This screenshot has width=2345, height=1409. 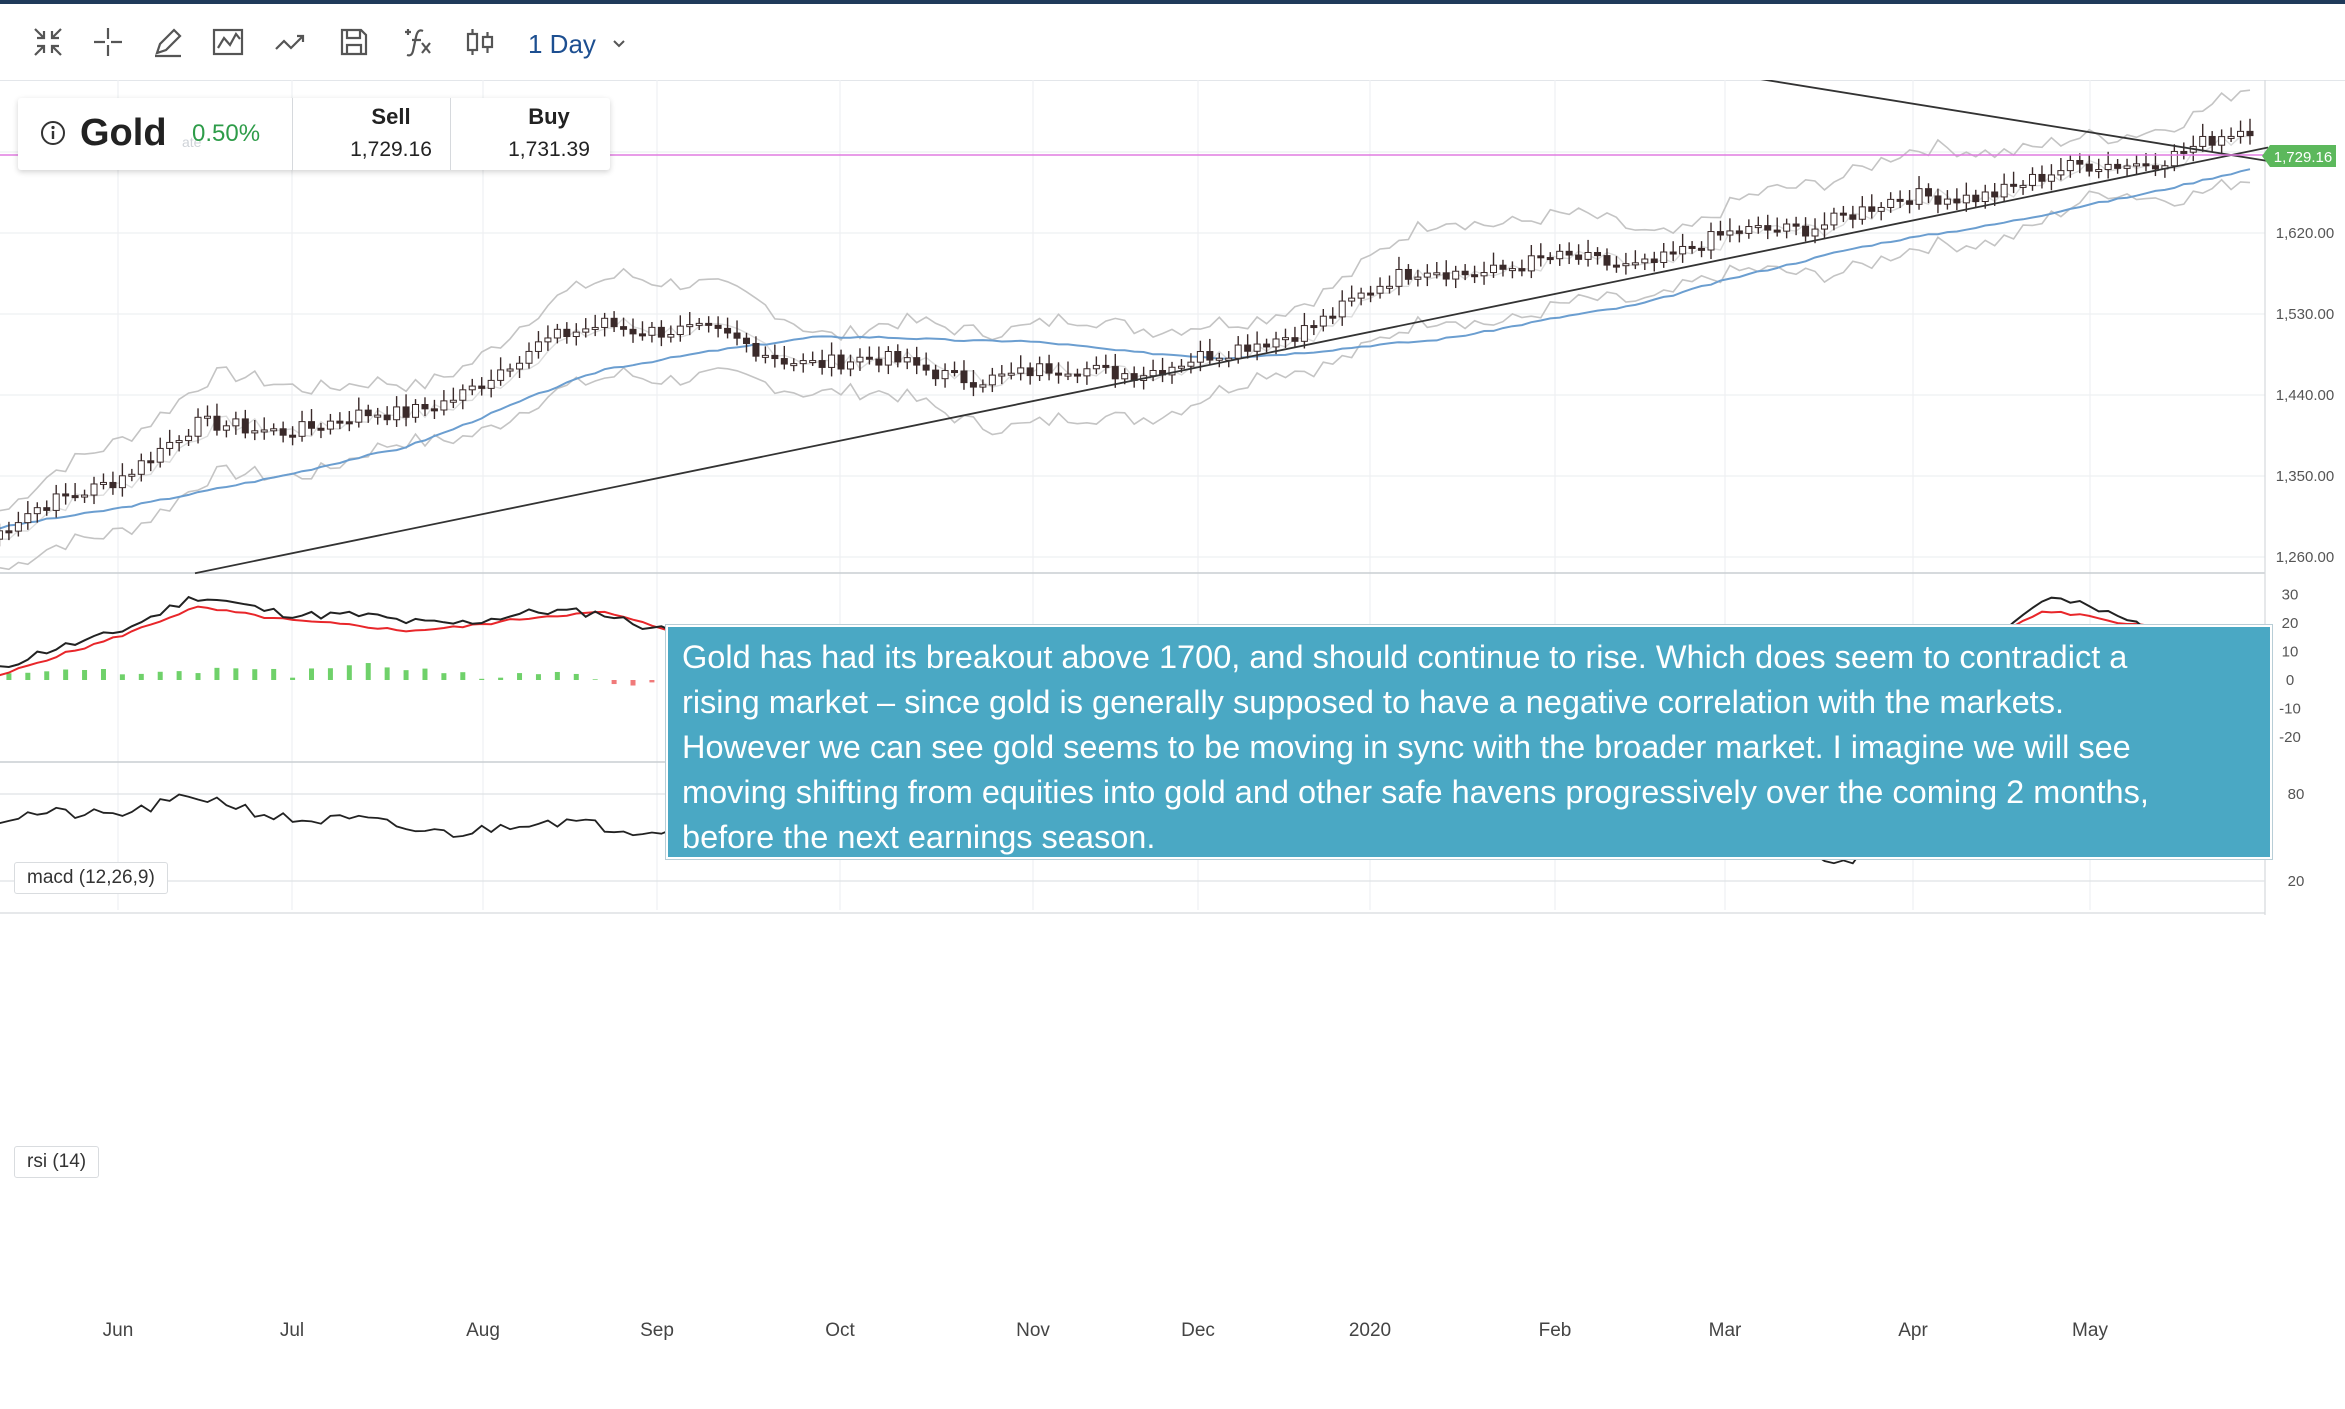 I want to click on time-tick-label: 2020, so click(x=1370, y=1330).